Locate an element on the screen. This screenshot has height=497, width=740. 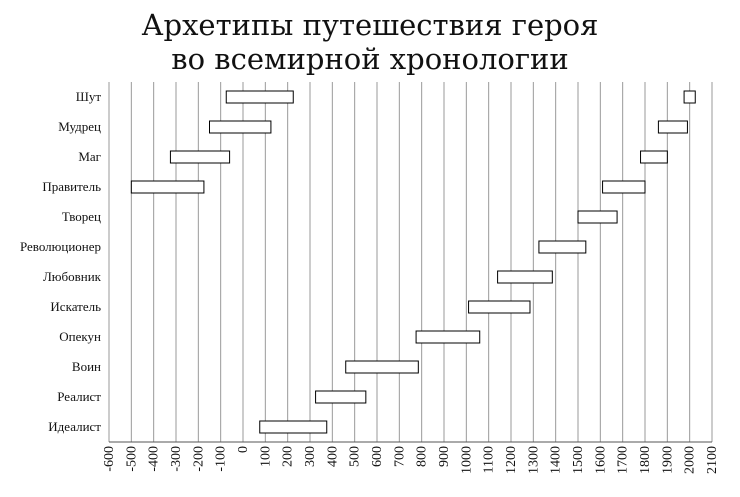
x-tick-label: 500 is located at coordinates (355, 456).